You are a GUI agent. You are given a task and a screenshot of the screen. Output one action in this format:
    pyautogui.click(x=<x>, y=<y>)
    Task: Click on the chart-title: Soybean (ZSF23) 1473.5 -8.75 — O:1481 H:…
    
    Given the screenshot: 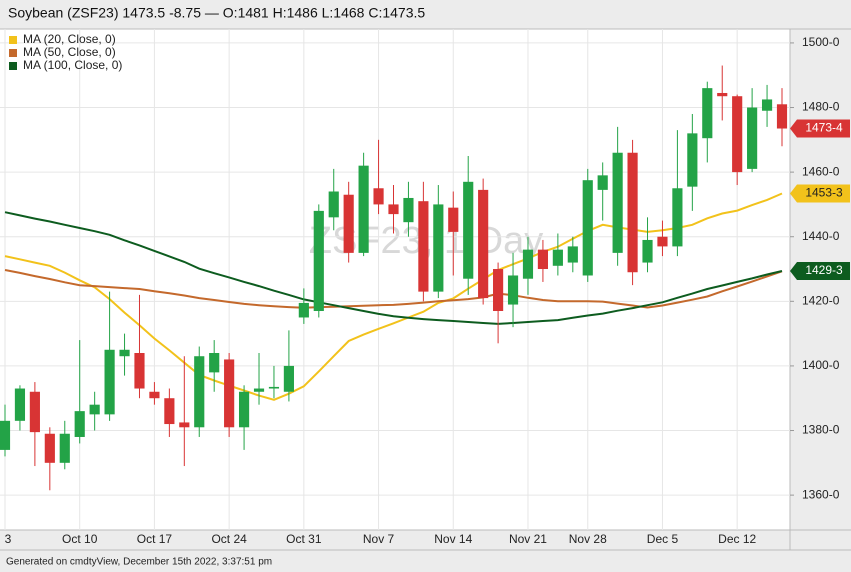 What is the action you would take?
    pyautogui.click(x=216, y=13)
    